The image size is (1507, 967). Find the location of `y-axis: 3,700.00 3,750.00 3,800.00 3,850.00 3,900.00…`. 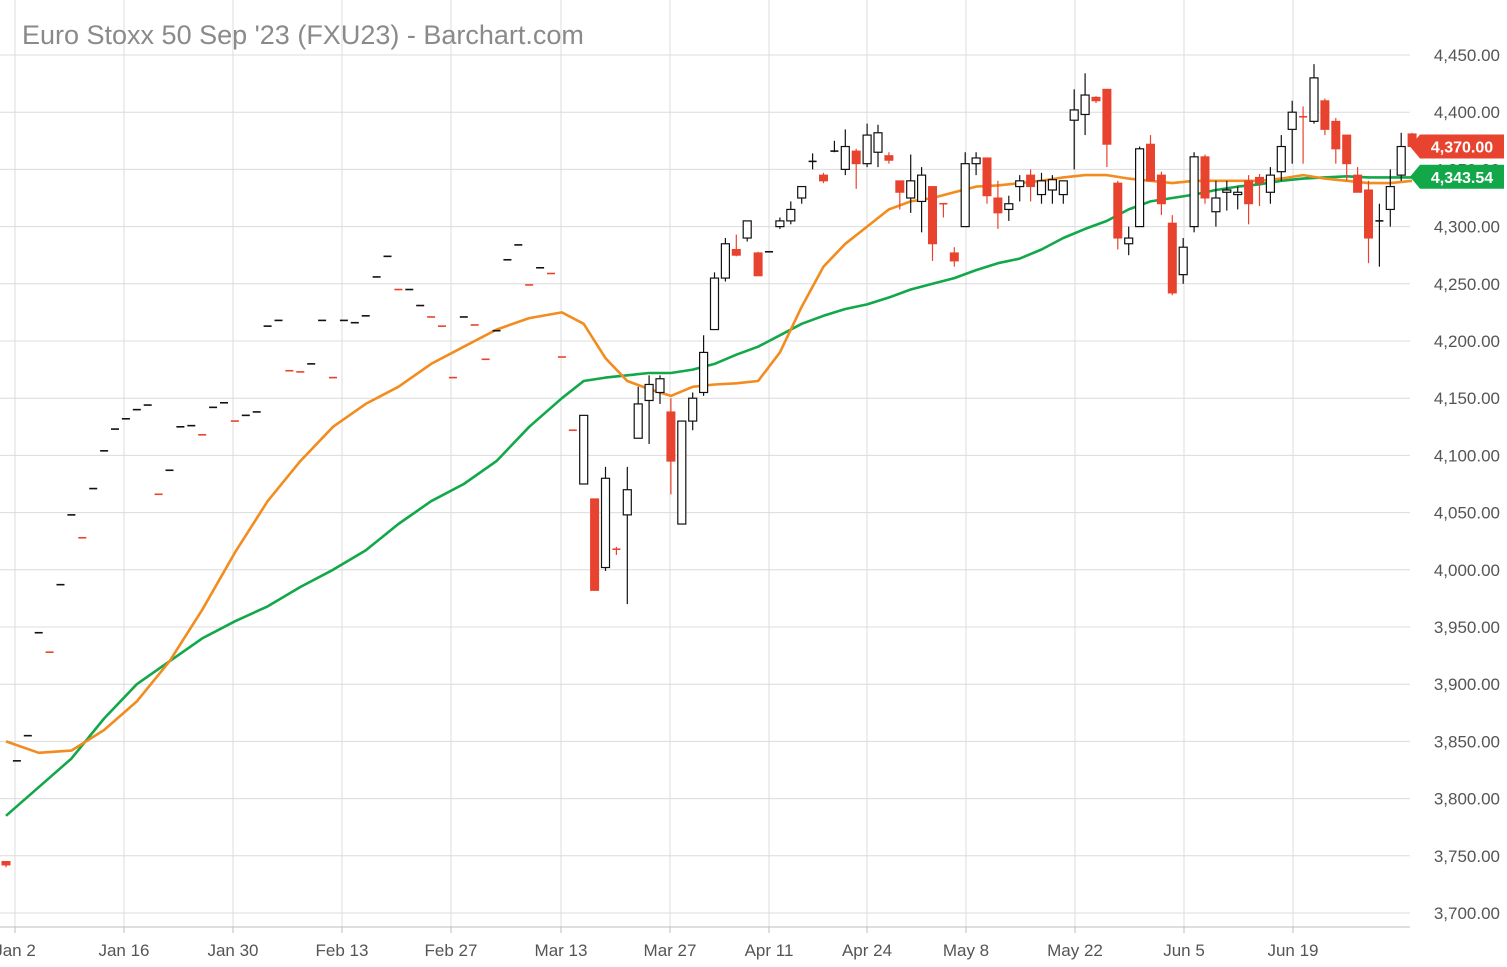

y-axis: 3,700.00 3,750.00 3,800.00 3,850.00 3,900.00… is located at coordinates (1467, 484).